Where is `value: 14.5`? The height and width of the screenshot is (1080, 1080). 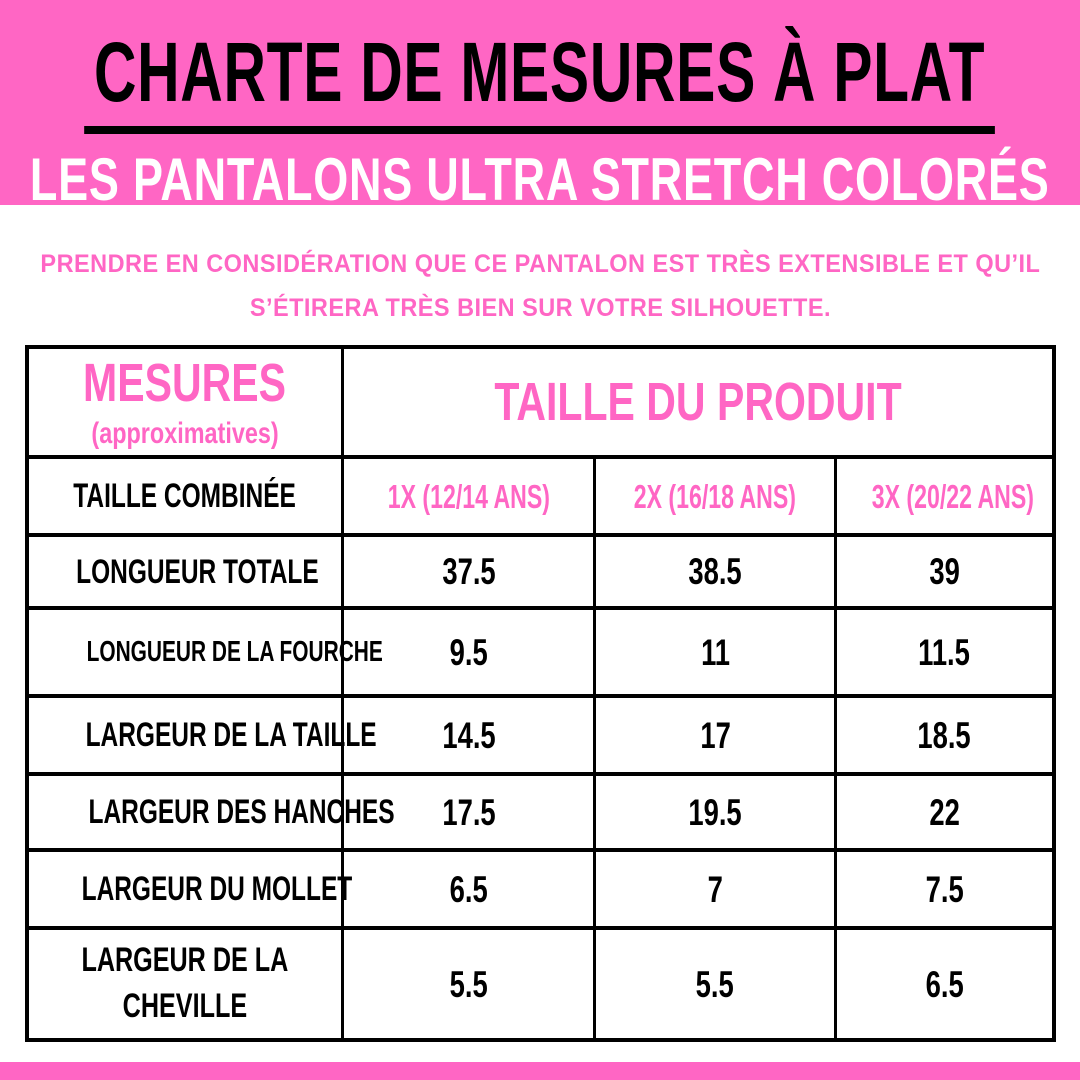 value: 14.5 is located at coordinates (468, 735).